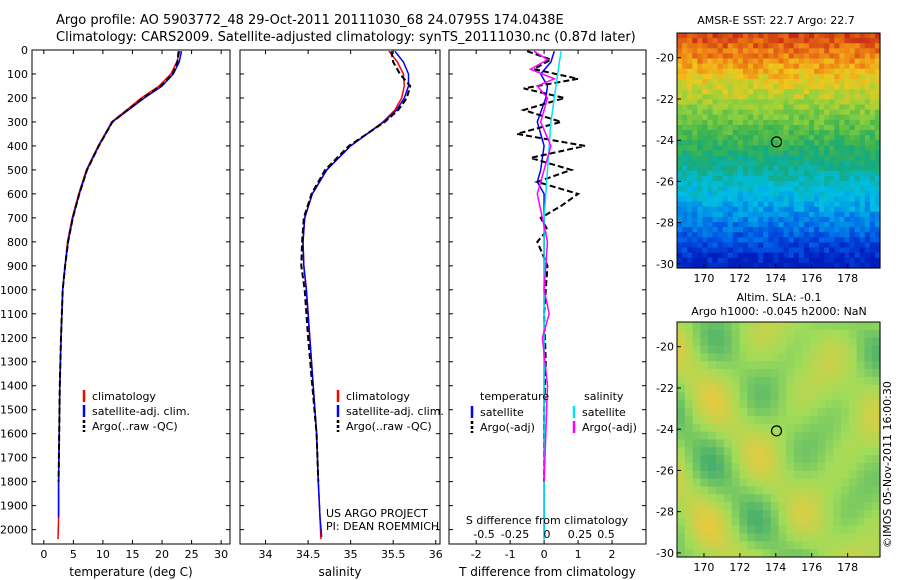 This screenshot has height=580, width=900. What do you see at coordinates (266, 554) in the screenshot?
I see `x-tick-label: 34` at bounding box center [266, 554].